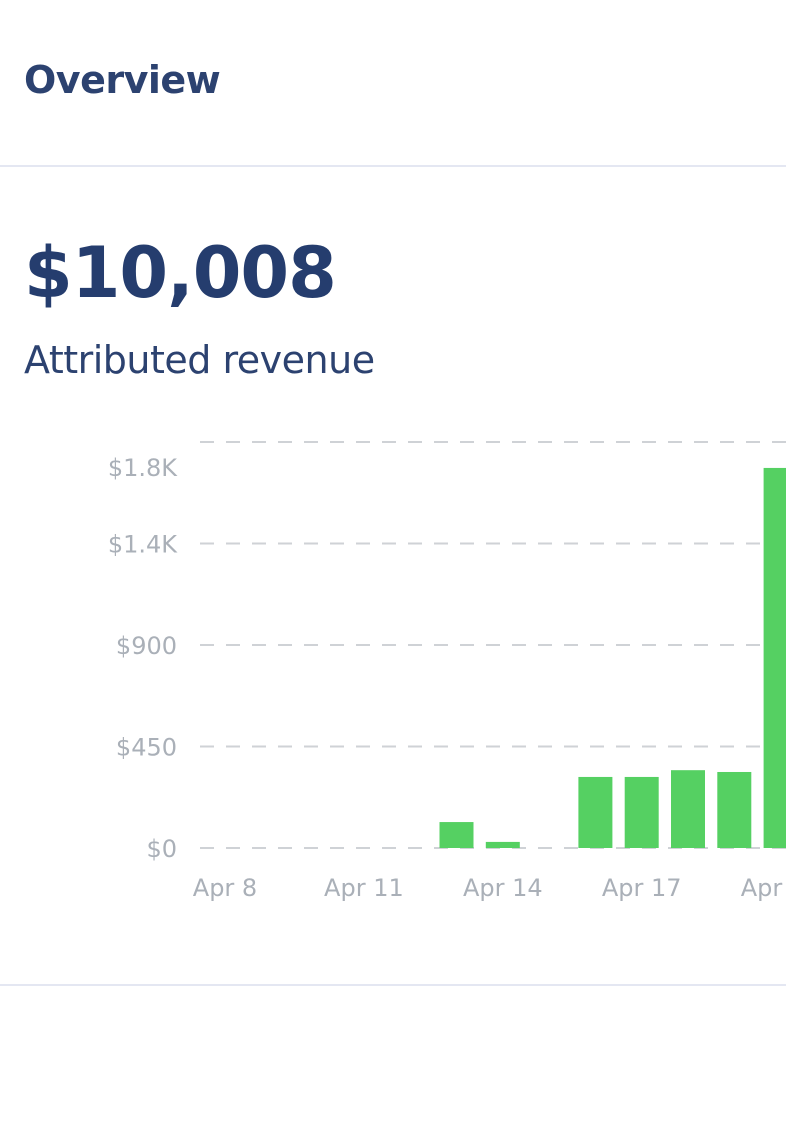  I want to click on y-tick-label: $0, so click(161, 849).